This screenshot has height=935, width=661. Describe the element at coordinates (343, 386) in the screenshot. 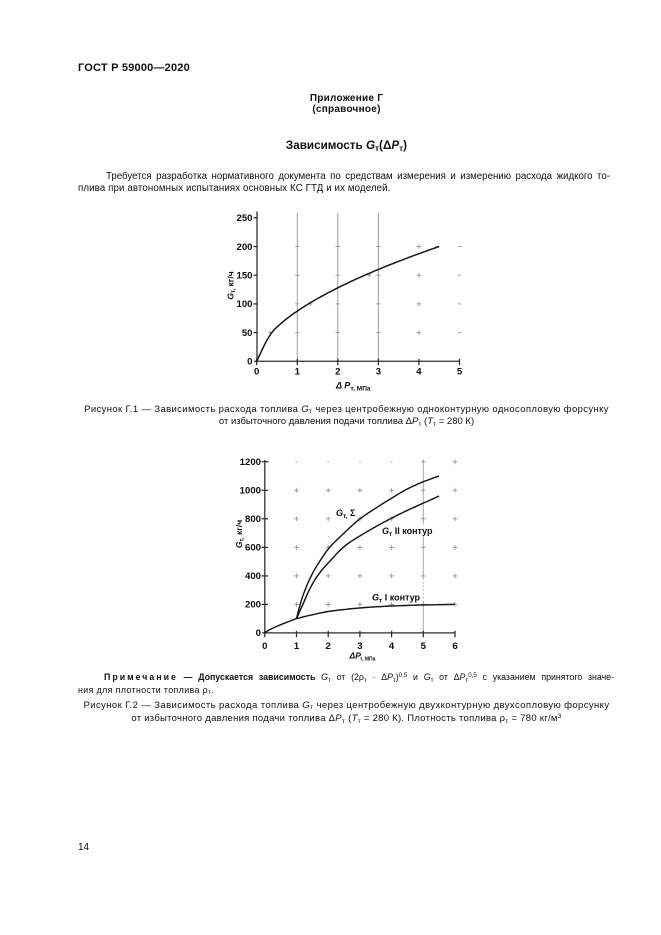

I see `svg-text: Δ P` at that location.